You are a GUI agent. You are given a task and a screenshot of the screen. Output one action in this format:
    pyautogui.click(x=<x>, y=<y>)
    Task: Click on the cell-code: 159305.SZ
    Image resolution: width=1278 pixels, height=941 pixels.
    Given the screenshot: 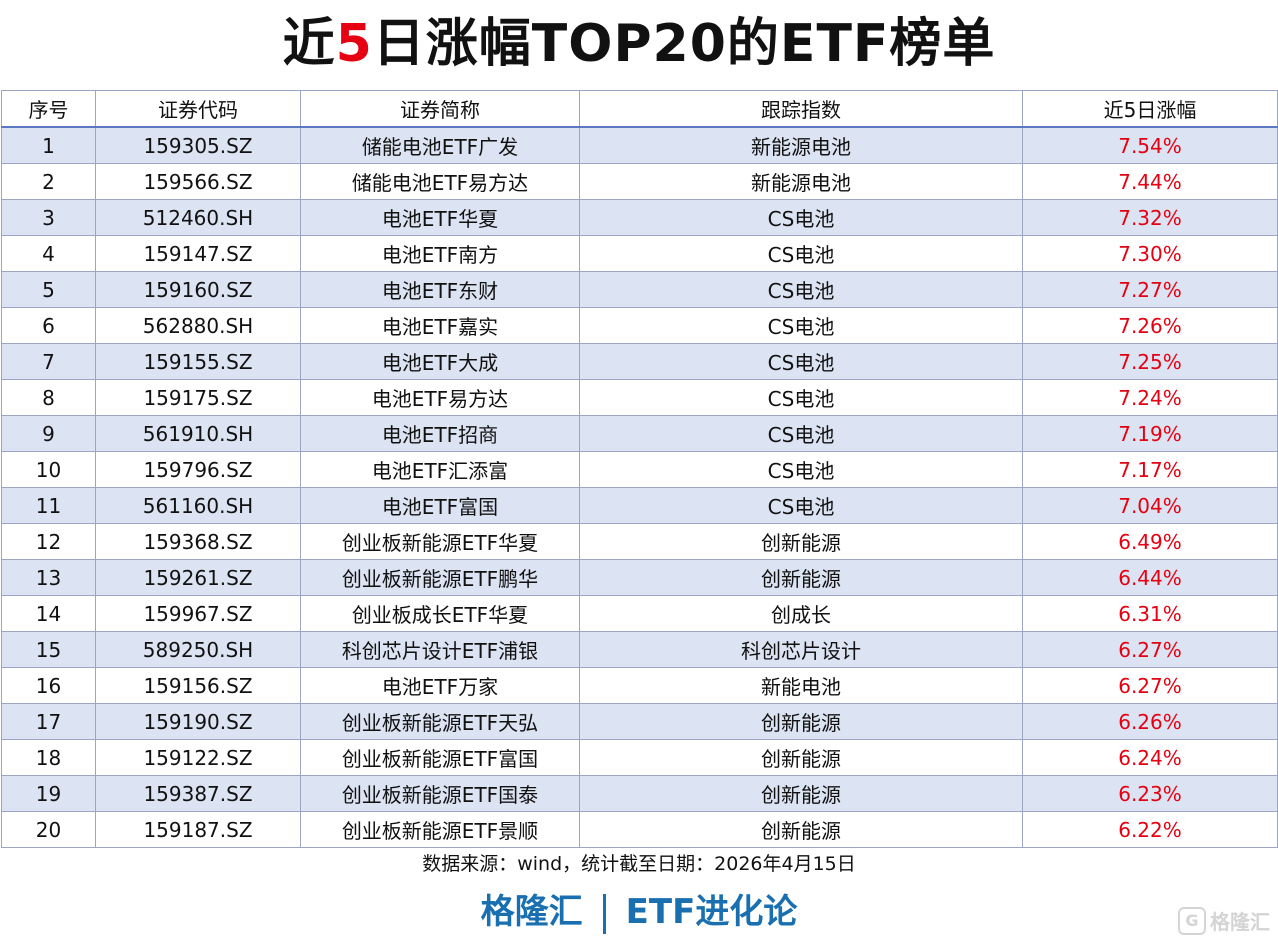 What is the action you would take?
    pyautogui.click(x=198, y=145)
    